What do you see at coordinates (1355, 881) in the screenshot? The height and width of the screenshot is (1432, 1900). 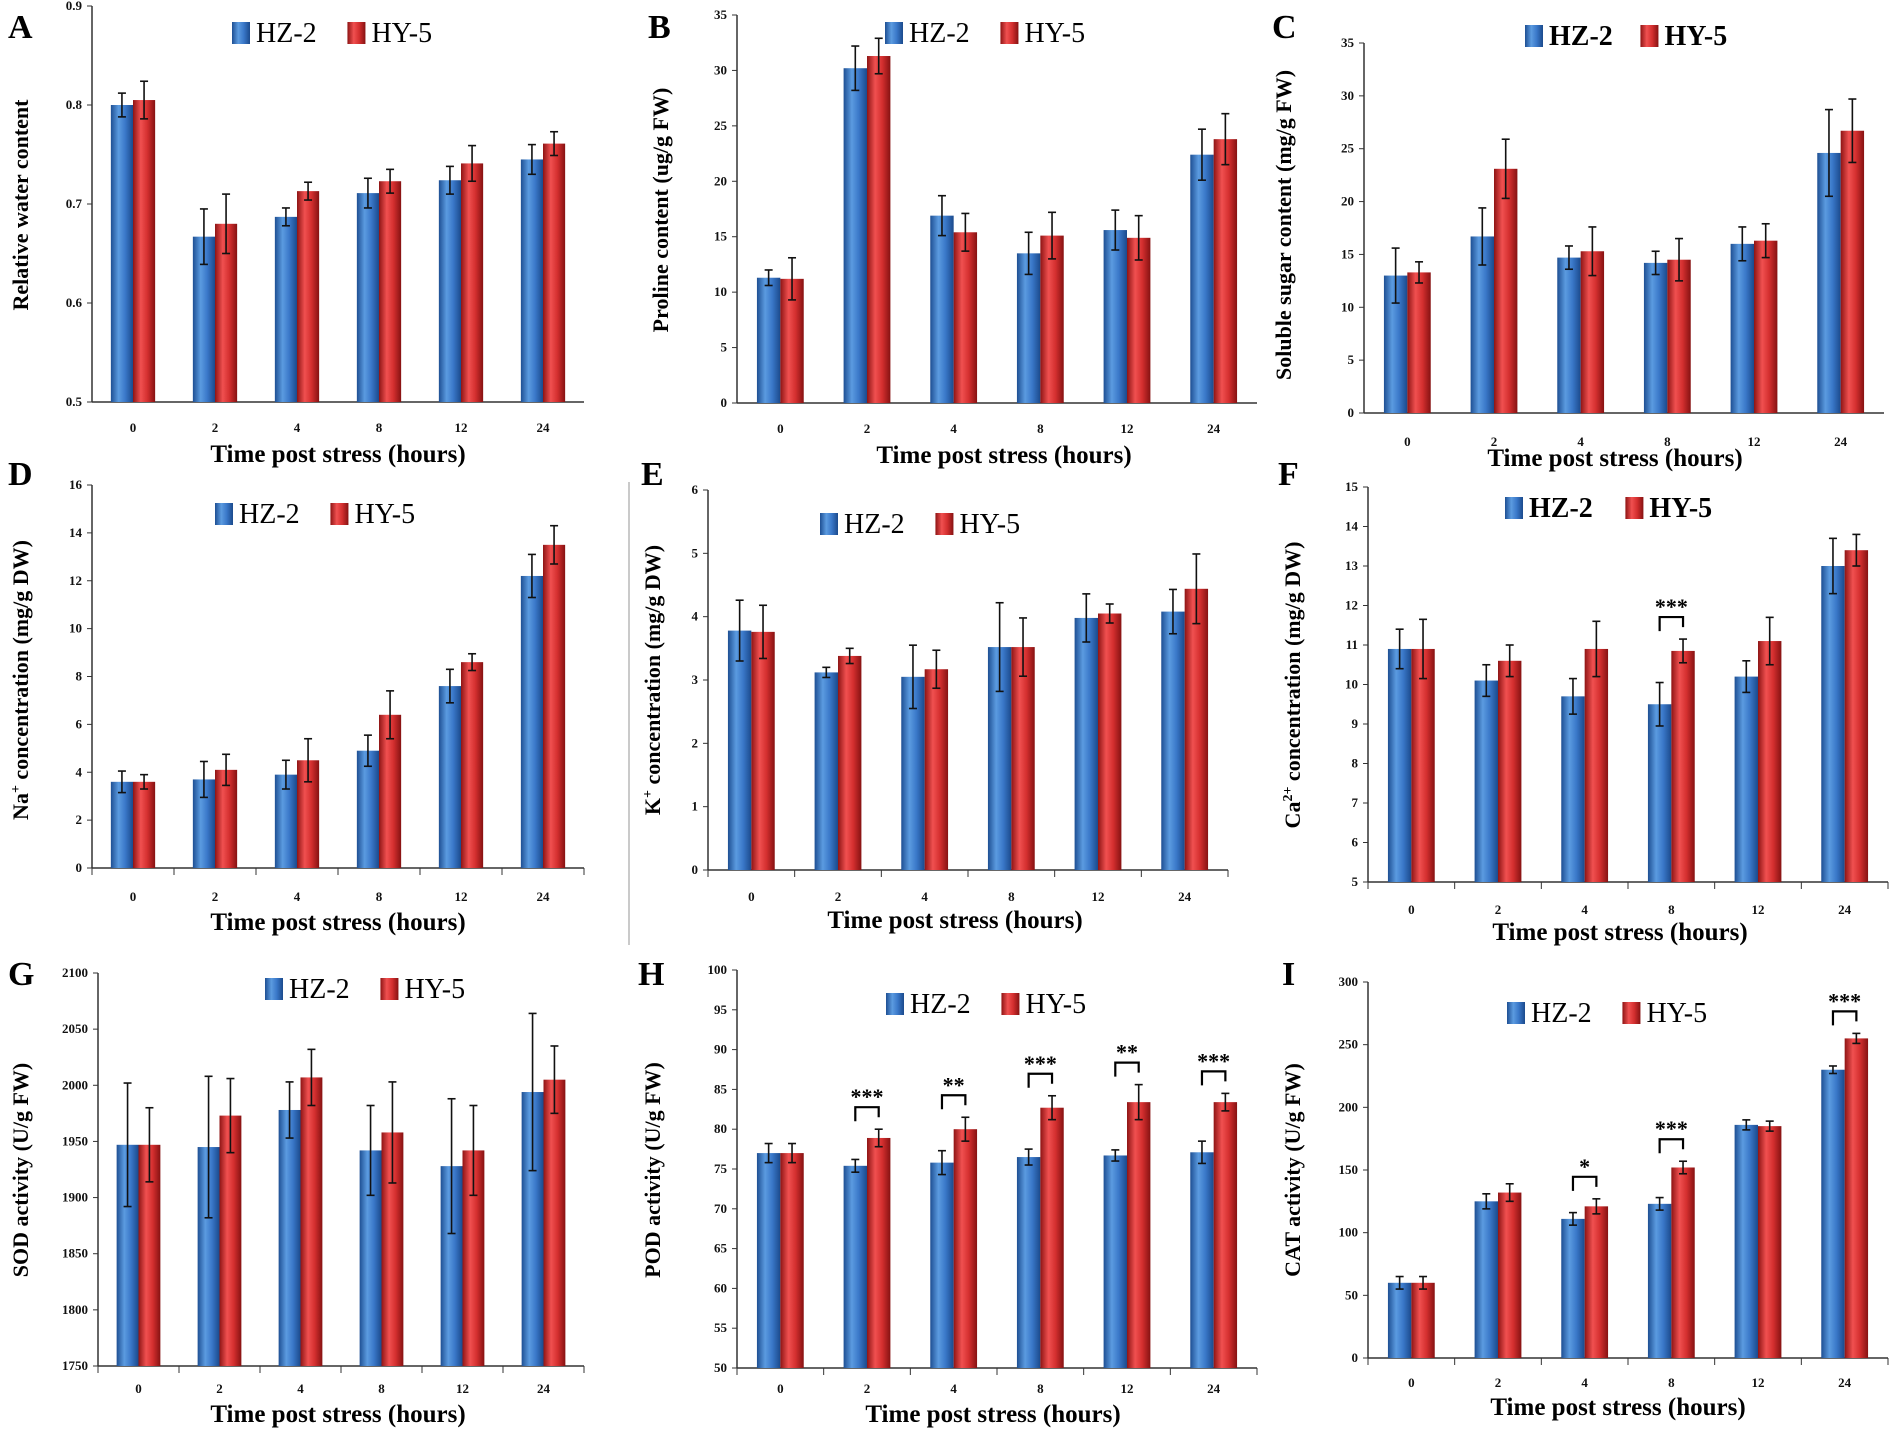 I see `y-tick-label: 5` at bounding box center [1355, 881].